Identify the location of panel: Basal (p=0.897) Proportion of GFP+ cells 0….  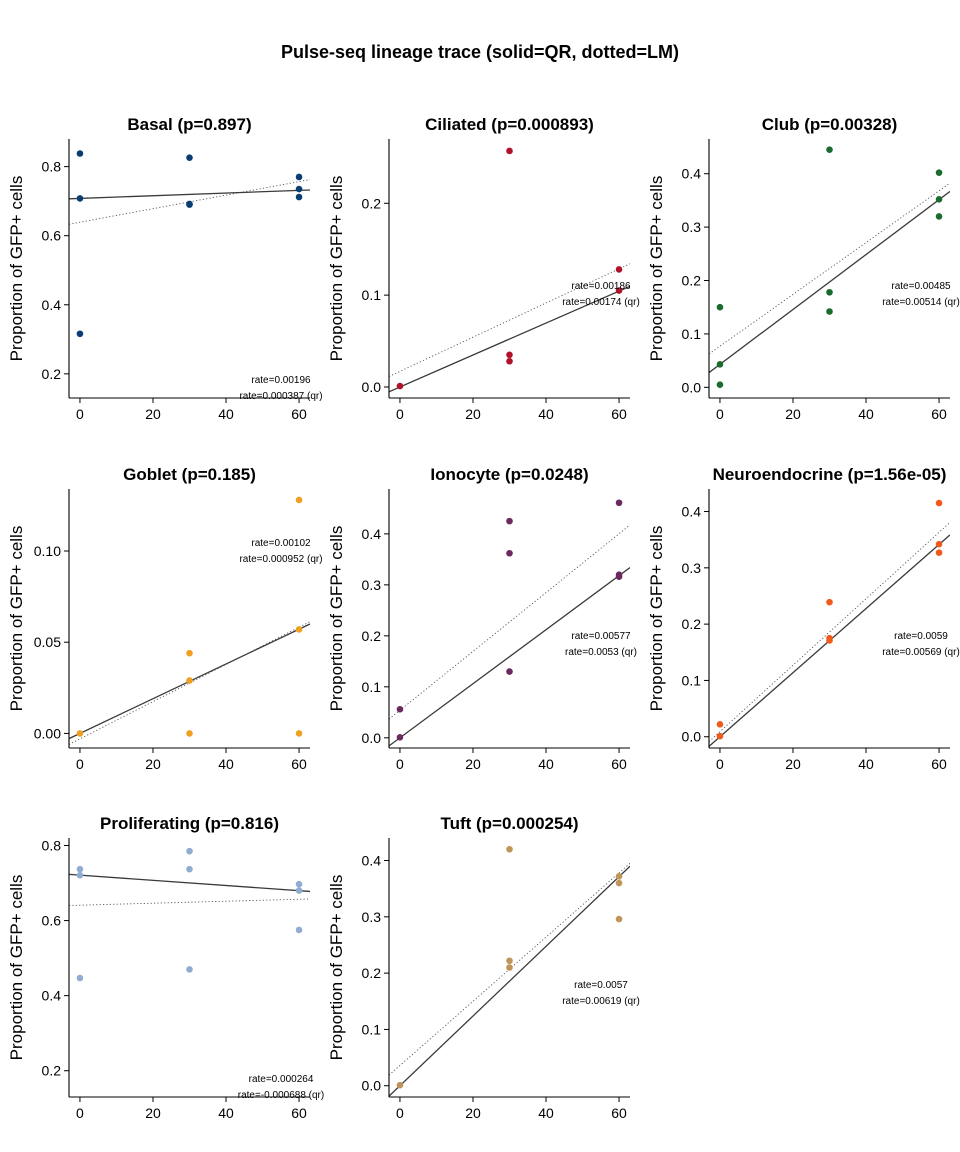
(165, 268).